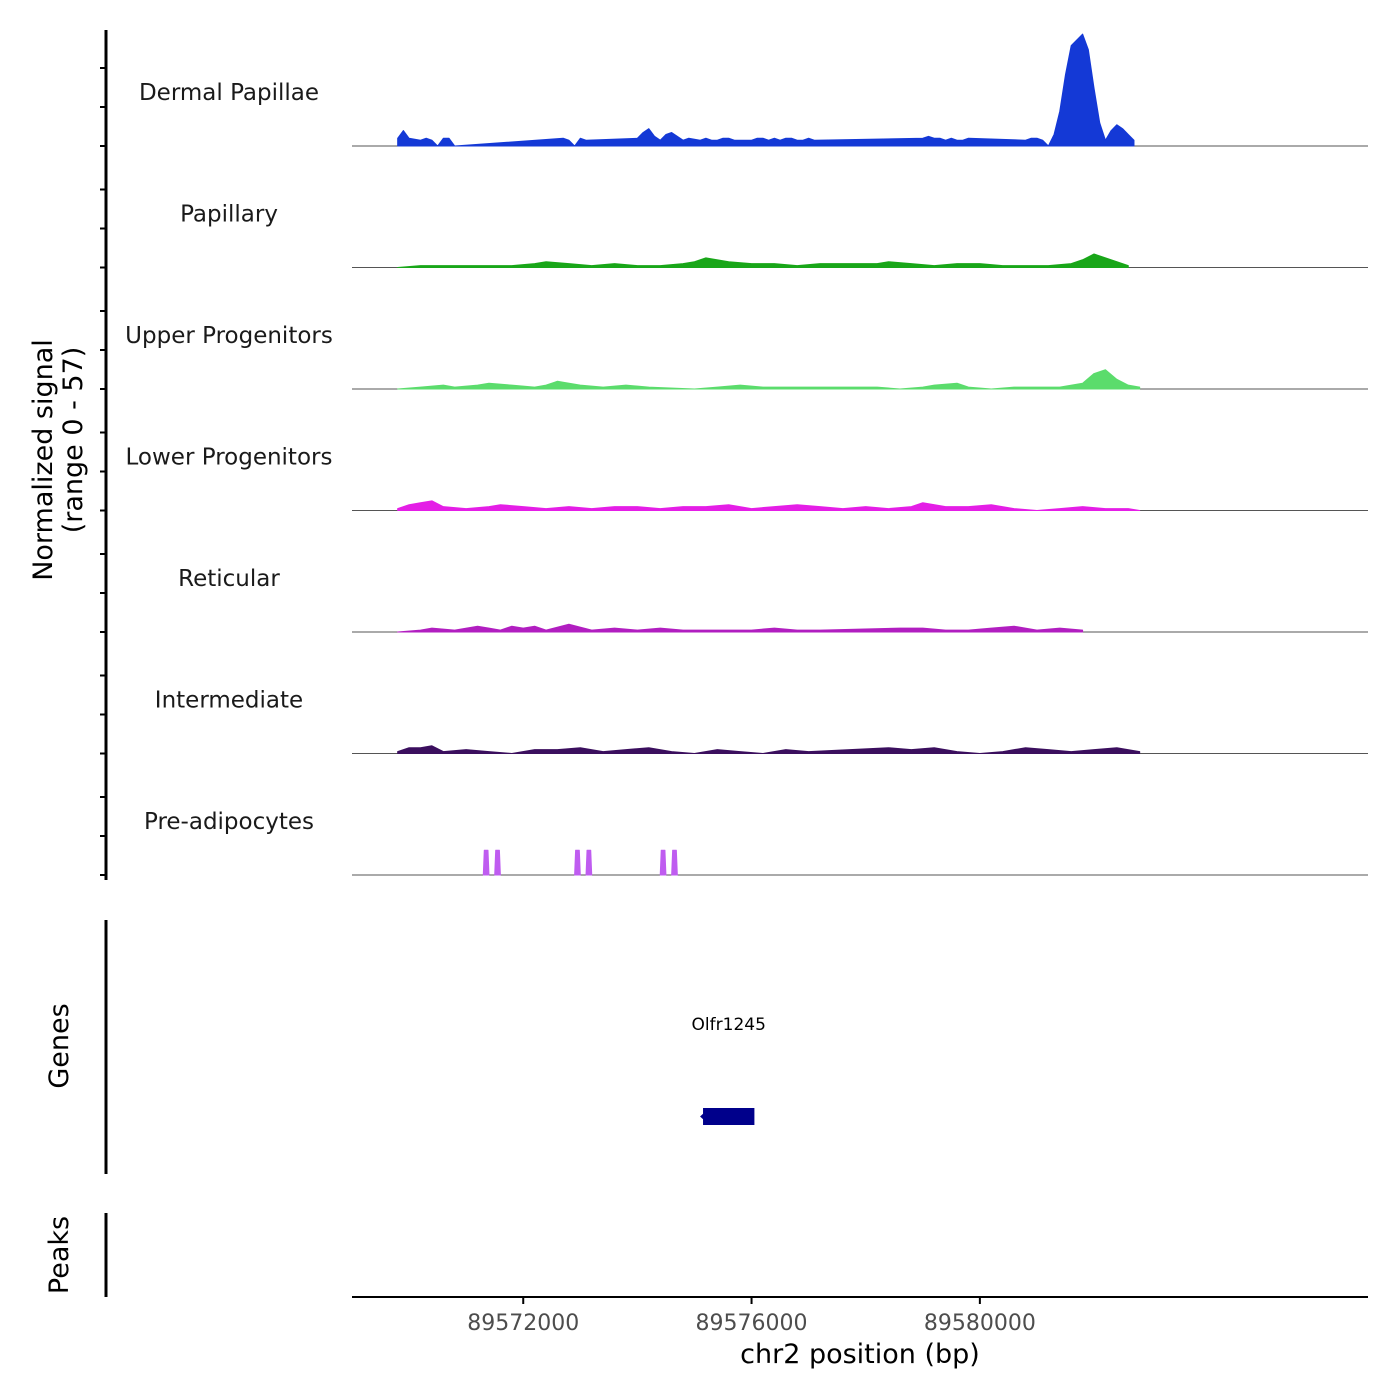 This screenshot has height=1400, width=1400. Describe the element at coordinates (405, 1047) in the screenshot. I see `genes-panel: Genes Olfr1245` at that location.